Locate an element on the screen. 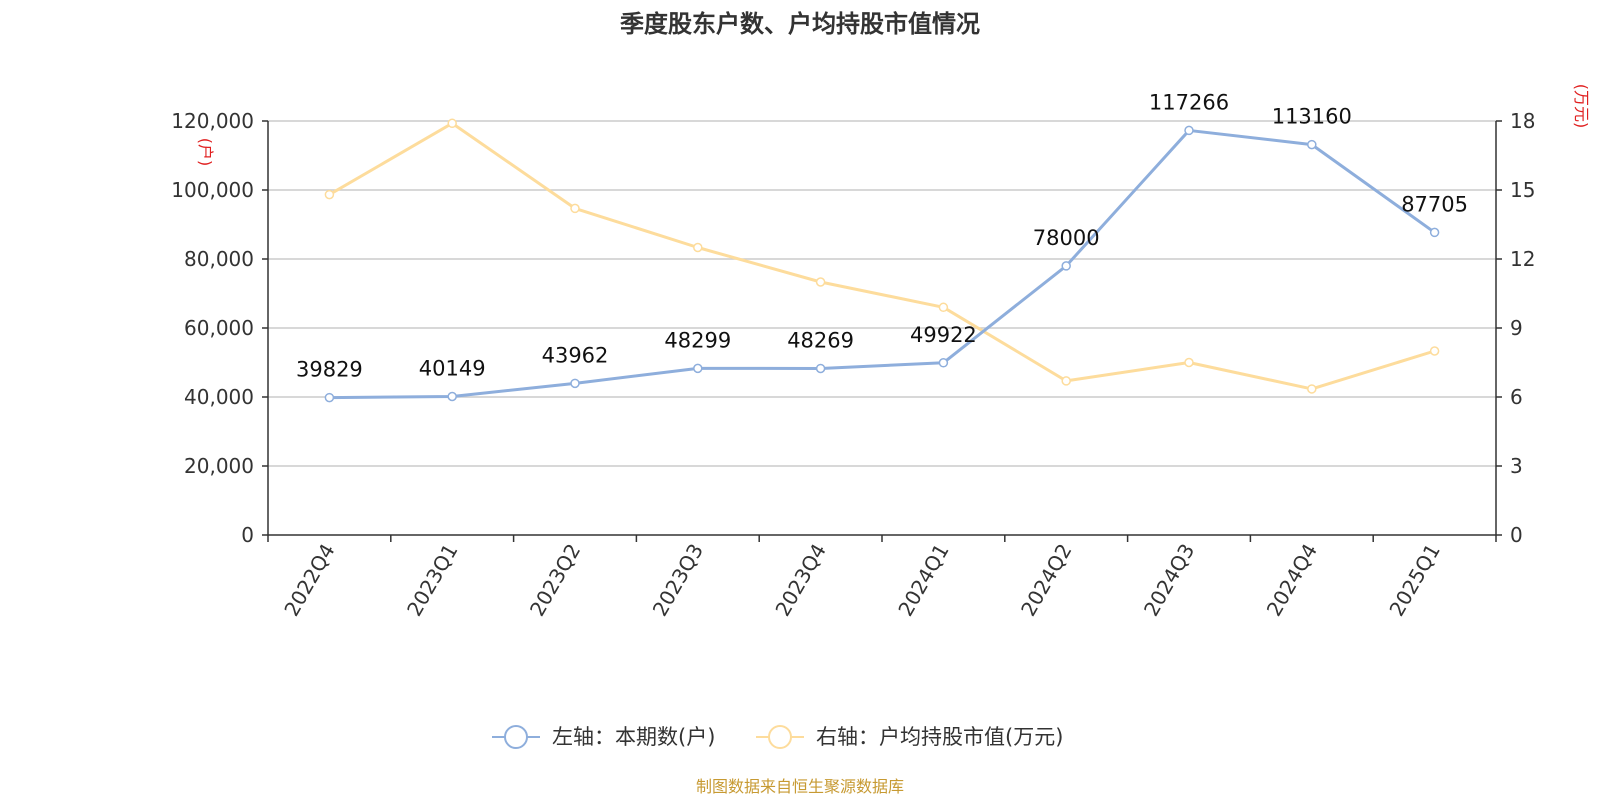 This screenshot has height=800, width=1600. legend: 左轴：本期数(户) 右轴：户均持股市值(万元) is located at coordinates (777, 737).